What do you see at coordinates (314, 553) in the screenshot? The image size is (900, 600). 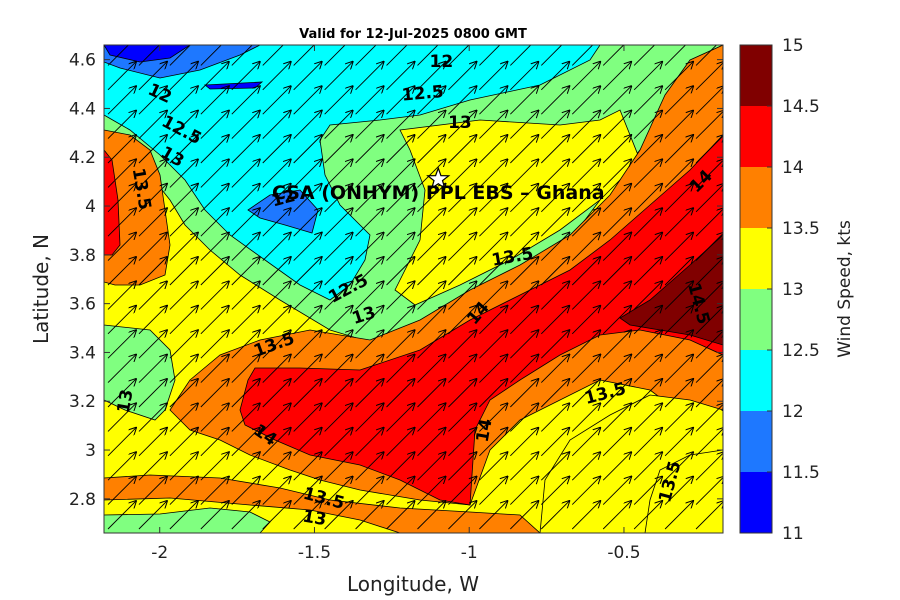 I see `x-tick-label: -1.5` at bounding box center [314, 553].